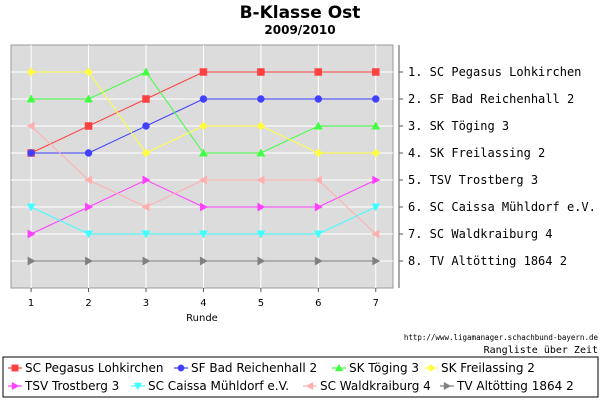 The height and width of the screenshot is (400, 600). What do you see at coordinates (202, 318) in the screenshot?
I see `x-axis-label: Runde` at bounding box center [202, 318].